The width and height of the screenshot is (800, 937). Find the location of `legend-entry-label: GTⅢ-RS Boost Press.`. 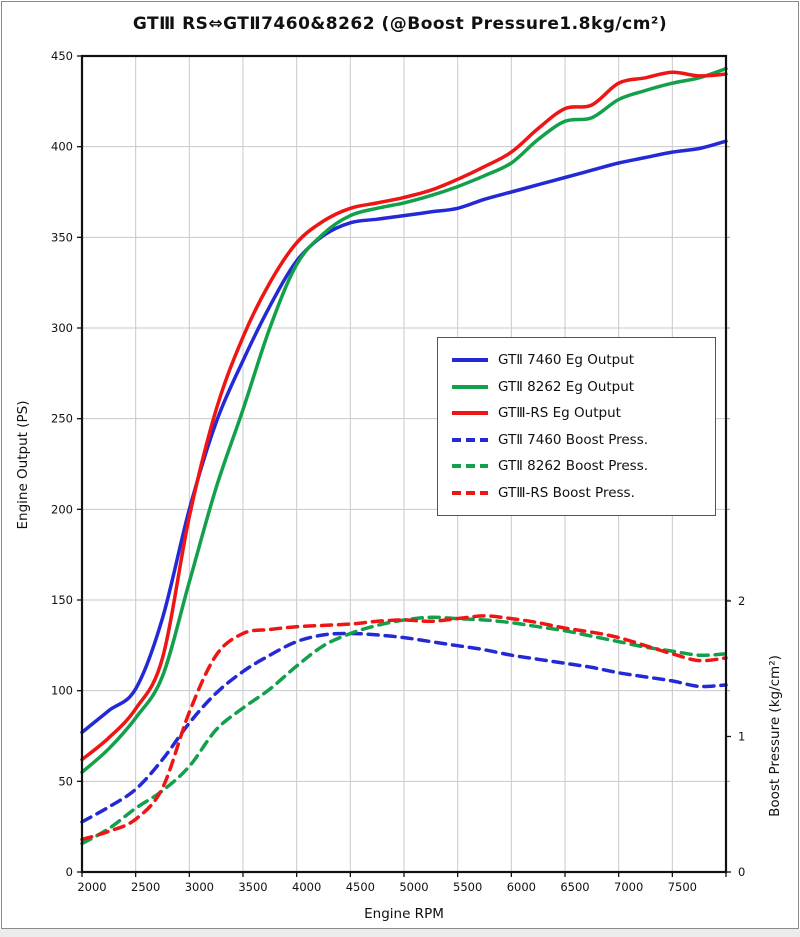

legend-entry-label: GTⅢ-RS Boost Press. is located at coordinates (566, 492).